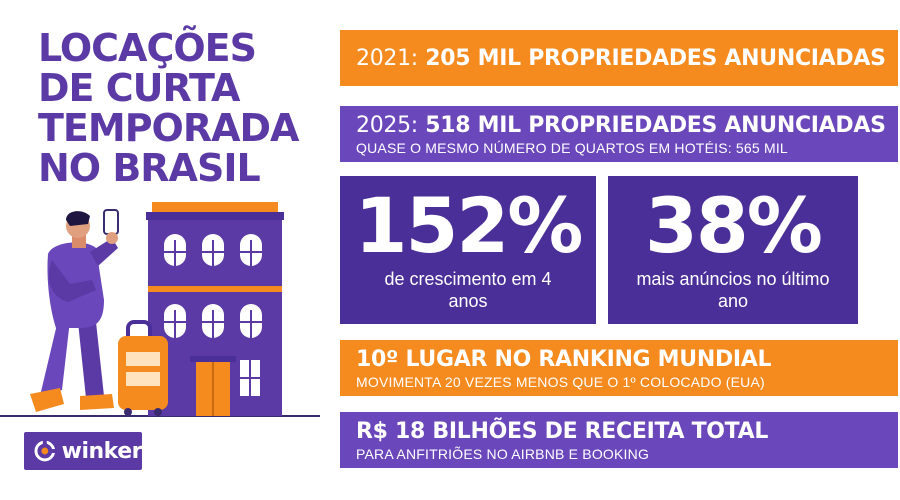  Describe the element at coordinates (45, 451) in the screenshot. I see `winker-logo-icon` at that location.